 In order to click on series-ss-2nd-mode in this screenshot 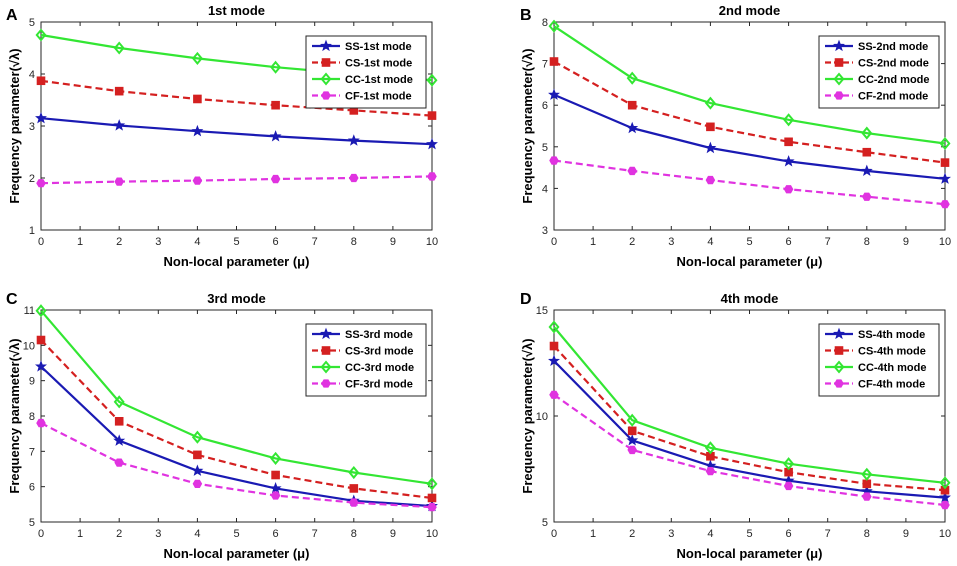, I will do `click(749, 136)`.